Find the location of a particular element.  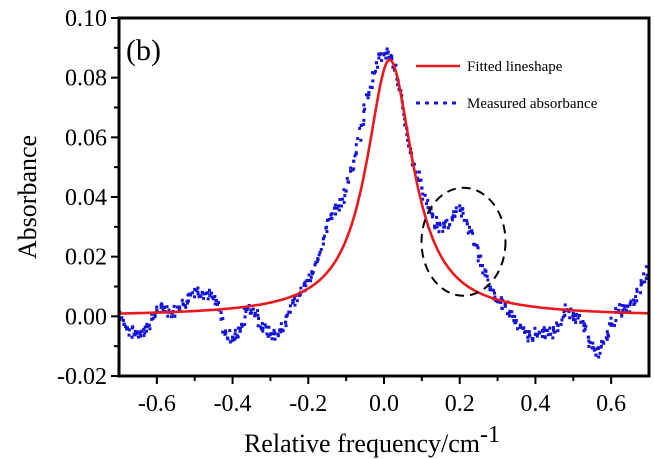

x-axis: -0.6 -0.4 -0.2 0.0 0.2 0.4 0.6 is located at coordinates (382, 396).